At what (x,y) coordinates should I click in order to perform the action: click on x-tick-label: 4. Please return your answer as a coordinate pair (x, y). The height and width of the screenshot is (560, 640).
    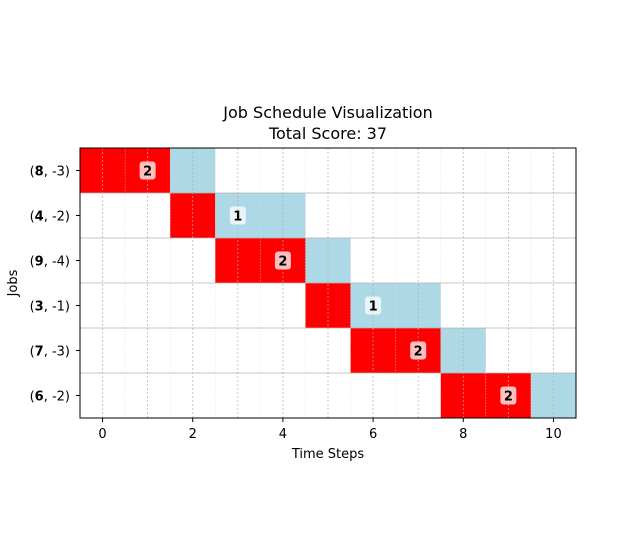
    Looking at the image, I should click on (283, 434).